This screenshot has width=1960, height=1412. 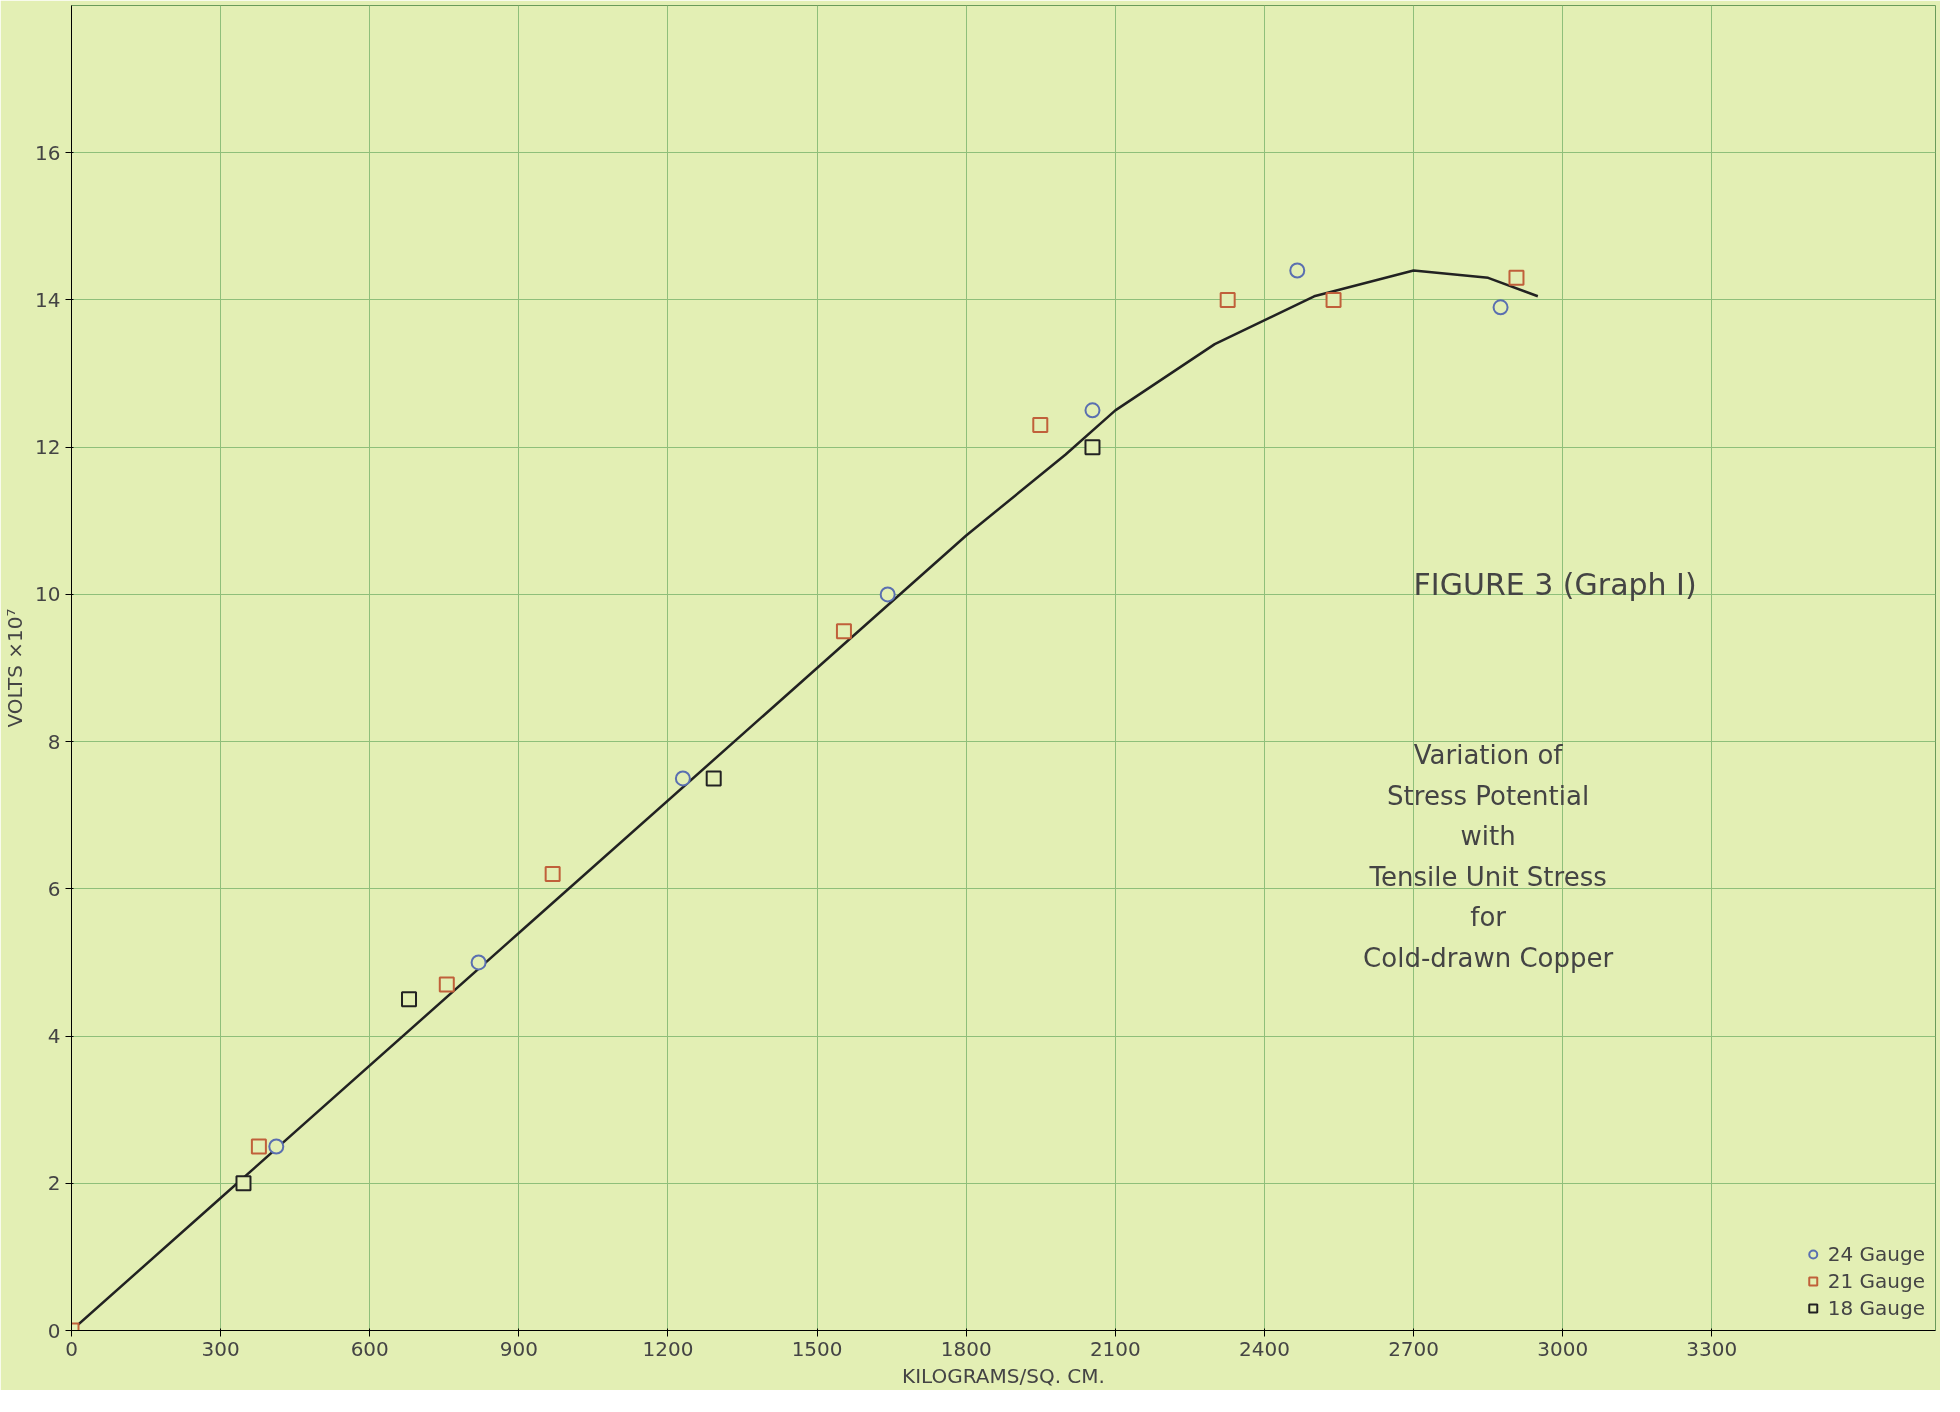 I want to click on x-tick-label: 300, so click(x=220, y=1348).